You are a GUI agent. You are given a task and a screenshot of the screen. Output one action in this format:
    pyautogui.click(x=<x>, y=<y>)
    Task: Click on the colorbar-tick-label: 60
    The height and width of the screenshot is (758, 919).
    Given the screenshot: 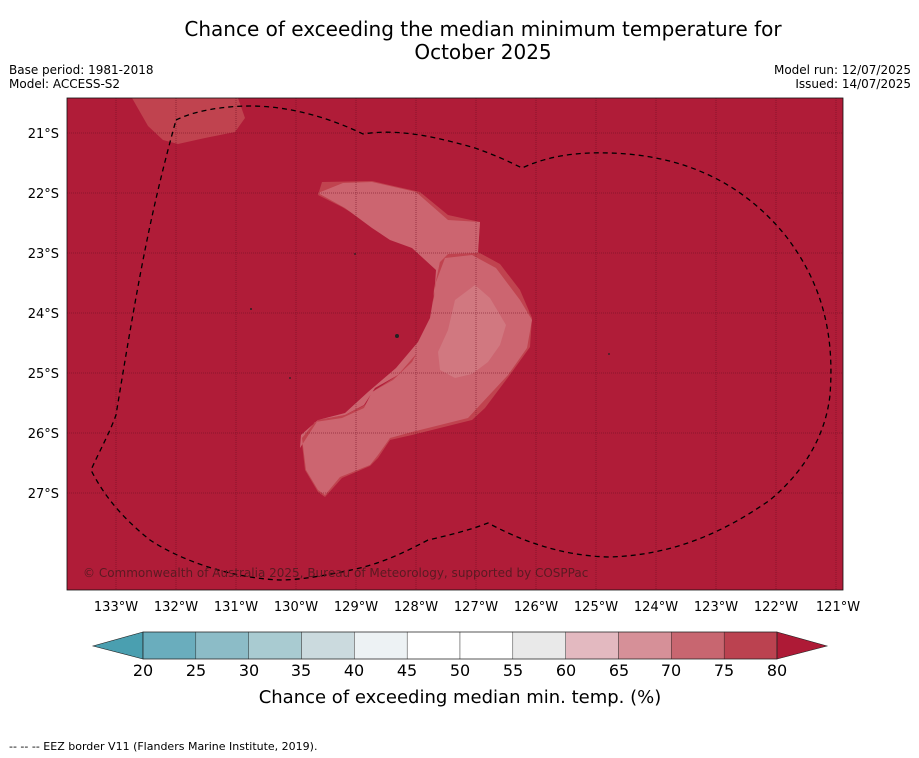 What is the action you would take?
    pyautogui.click(x=566, y=670)
    